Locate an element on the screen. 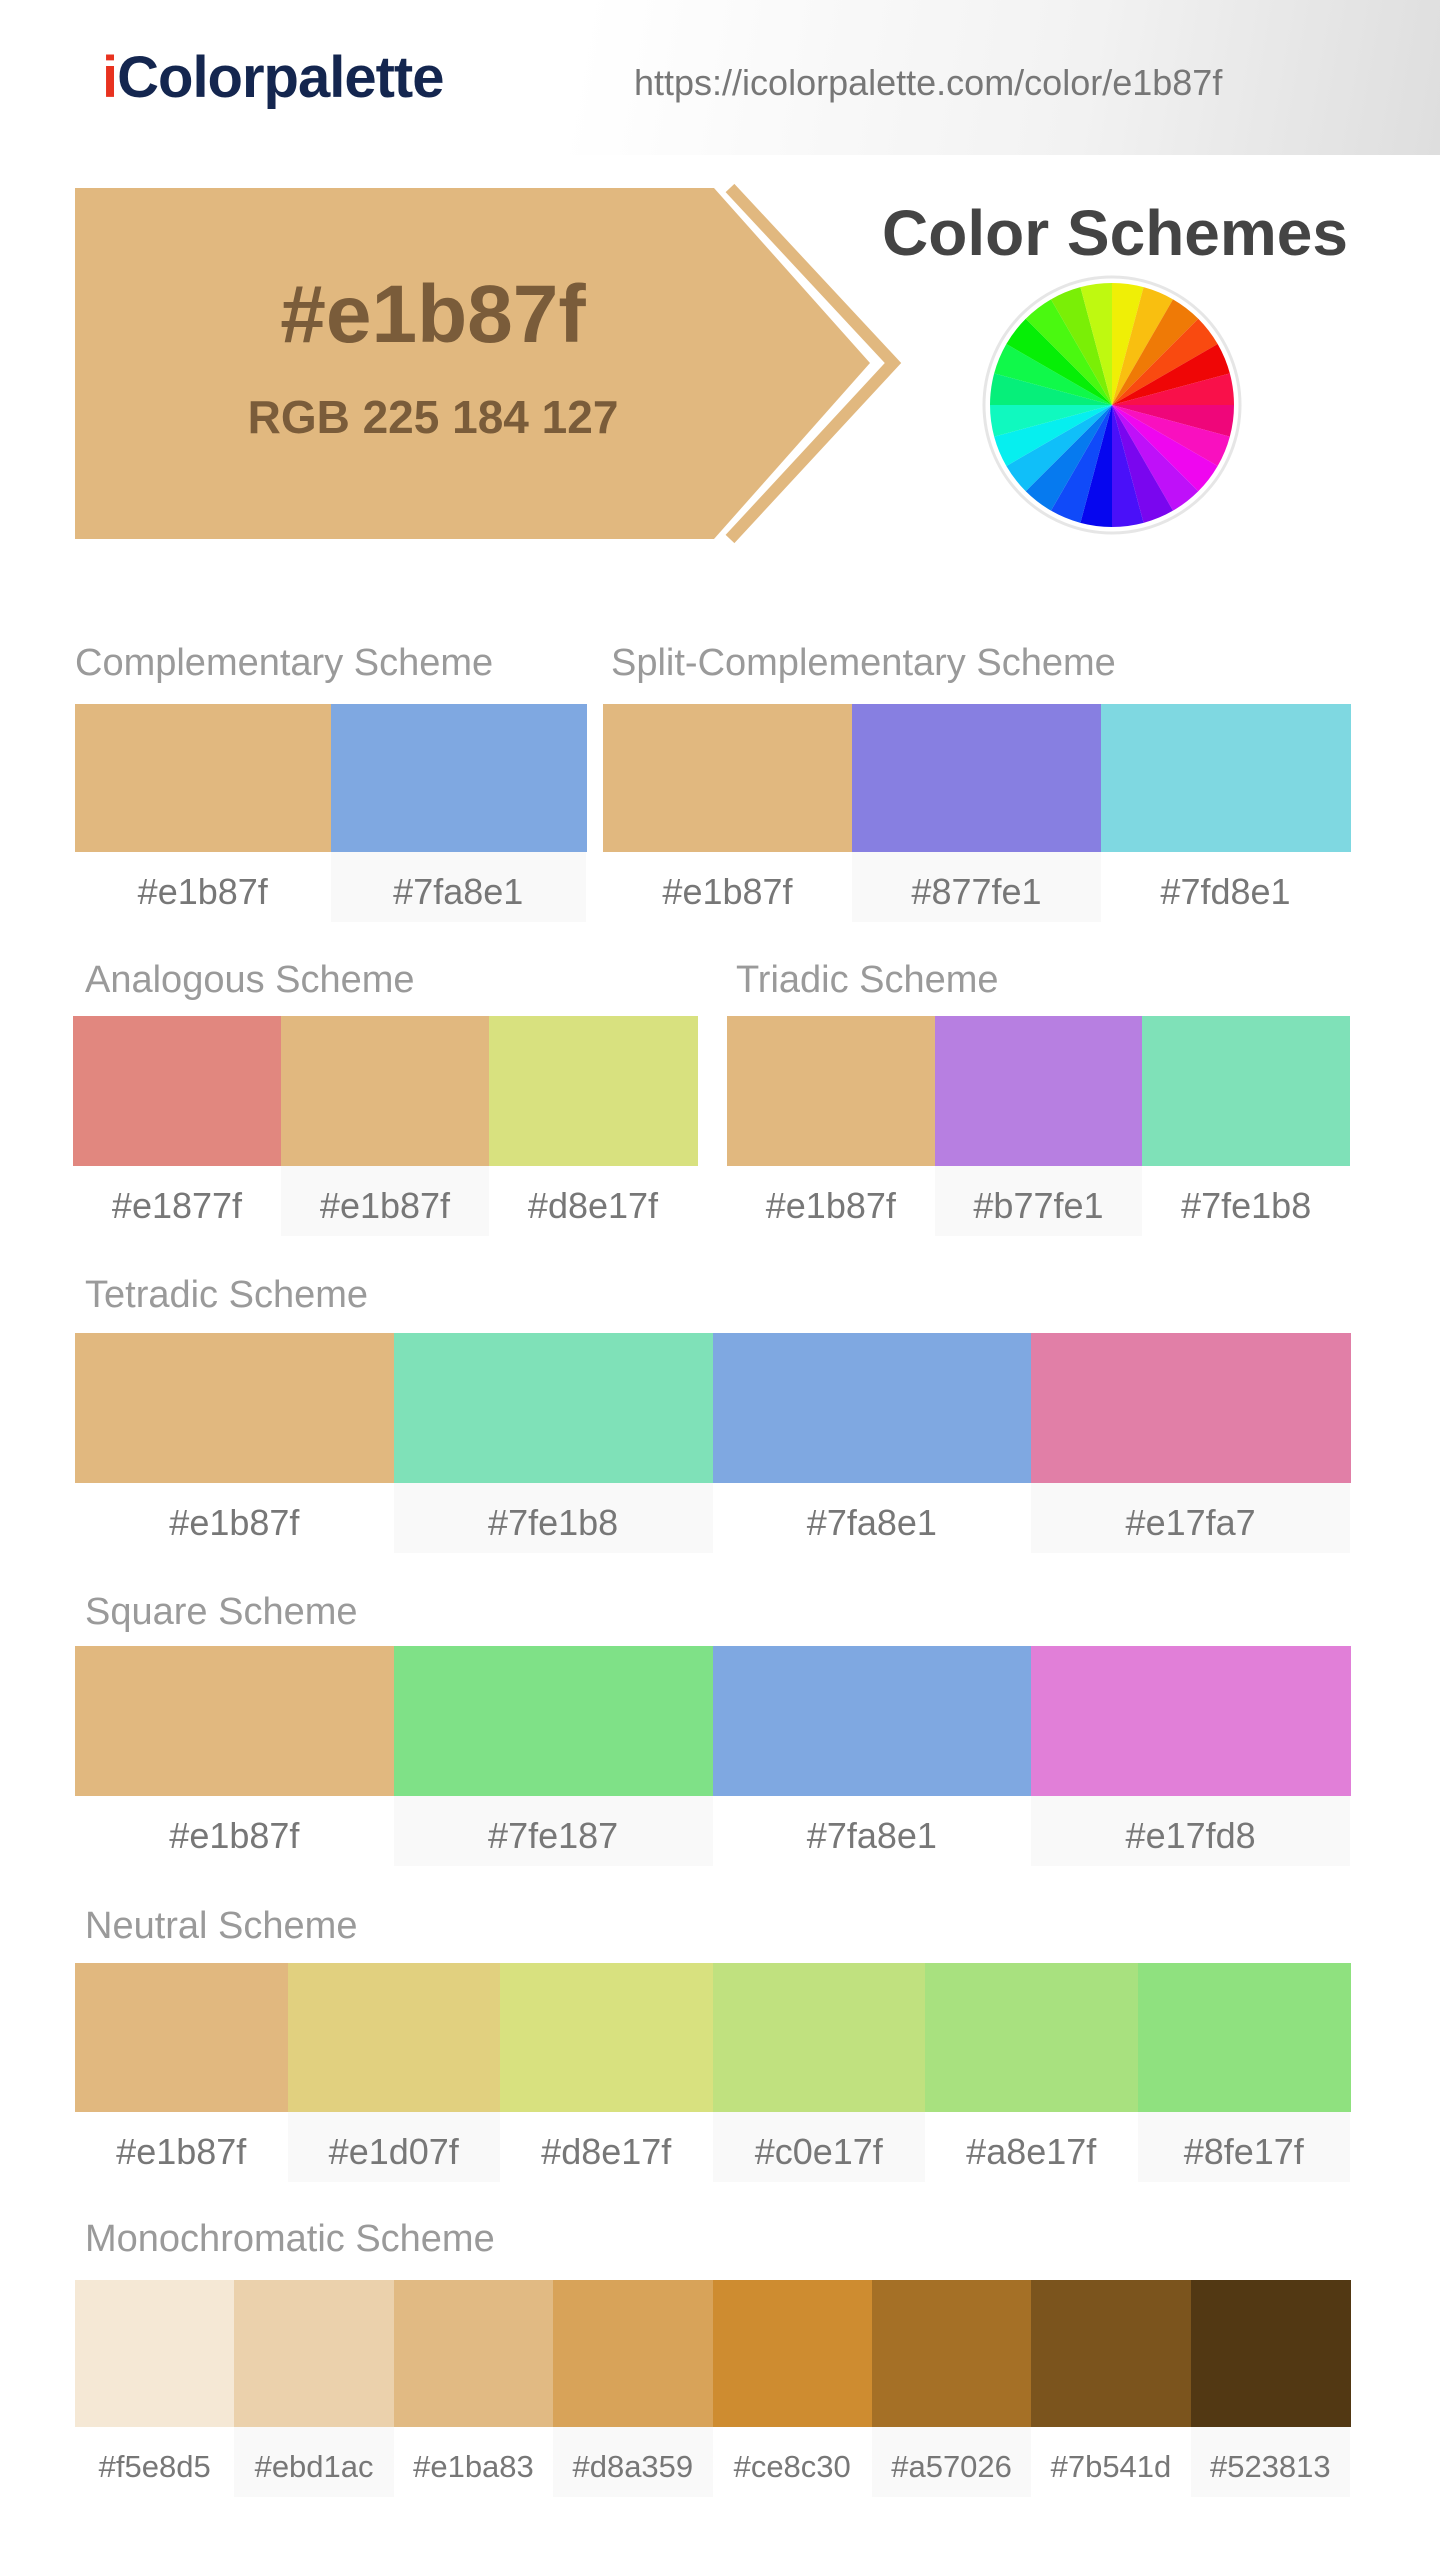  color-code: #8fe17f is located at coordinates (1243, 2147).